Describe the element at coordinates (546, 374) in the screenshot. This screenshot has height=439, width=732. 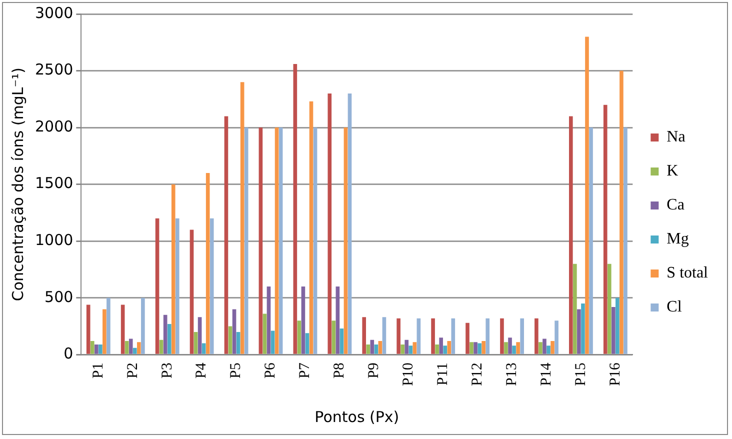
I see `x-tick-label: P14` at that location.